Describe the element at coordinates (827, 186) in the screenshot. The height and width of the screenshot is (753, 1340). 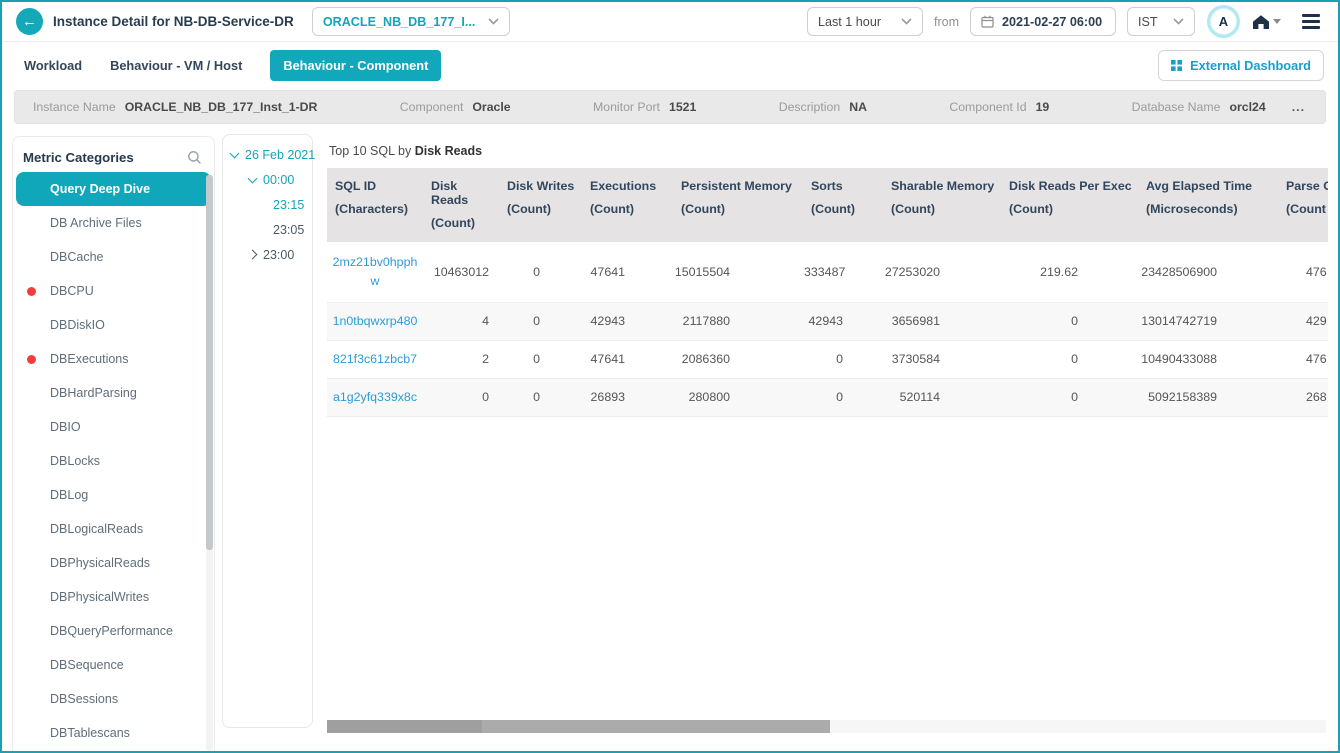
I see `column-name: Sorts` at that location.